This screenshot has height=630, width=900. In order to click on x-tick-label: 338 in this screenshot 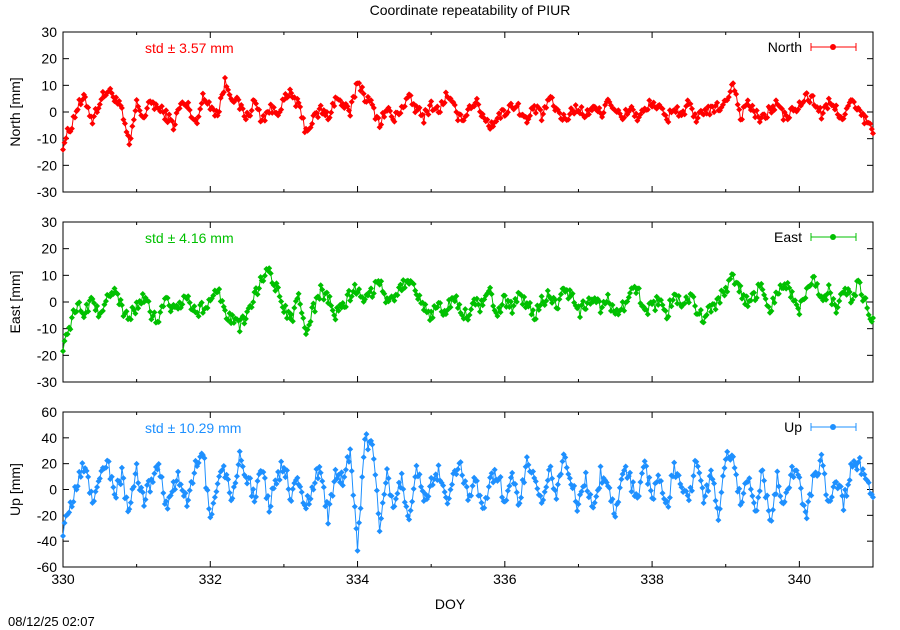, I will do `click(652, 579)`.